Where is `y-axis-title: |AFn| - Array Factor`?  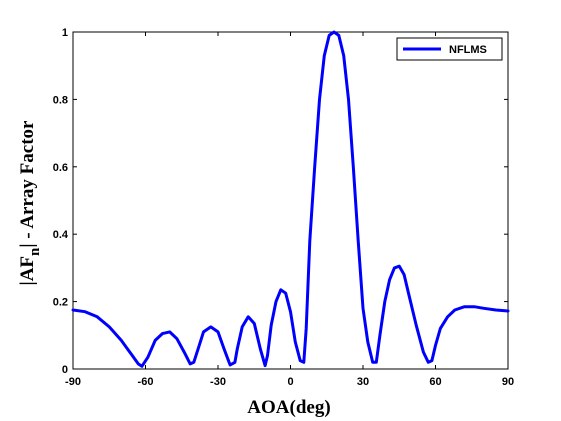 y-axis-title: |AFn| - Array Factor is located at coordinates (30, 203).